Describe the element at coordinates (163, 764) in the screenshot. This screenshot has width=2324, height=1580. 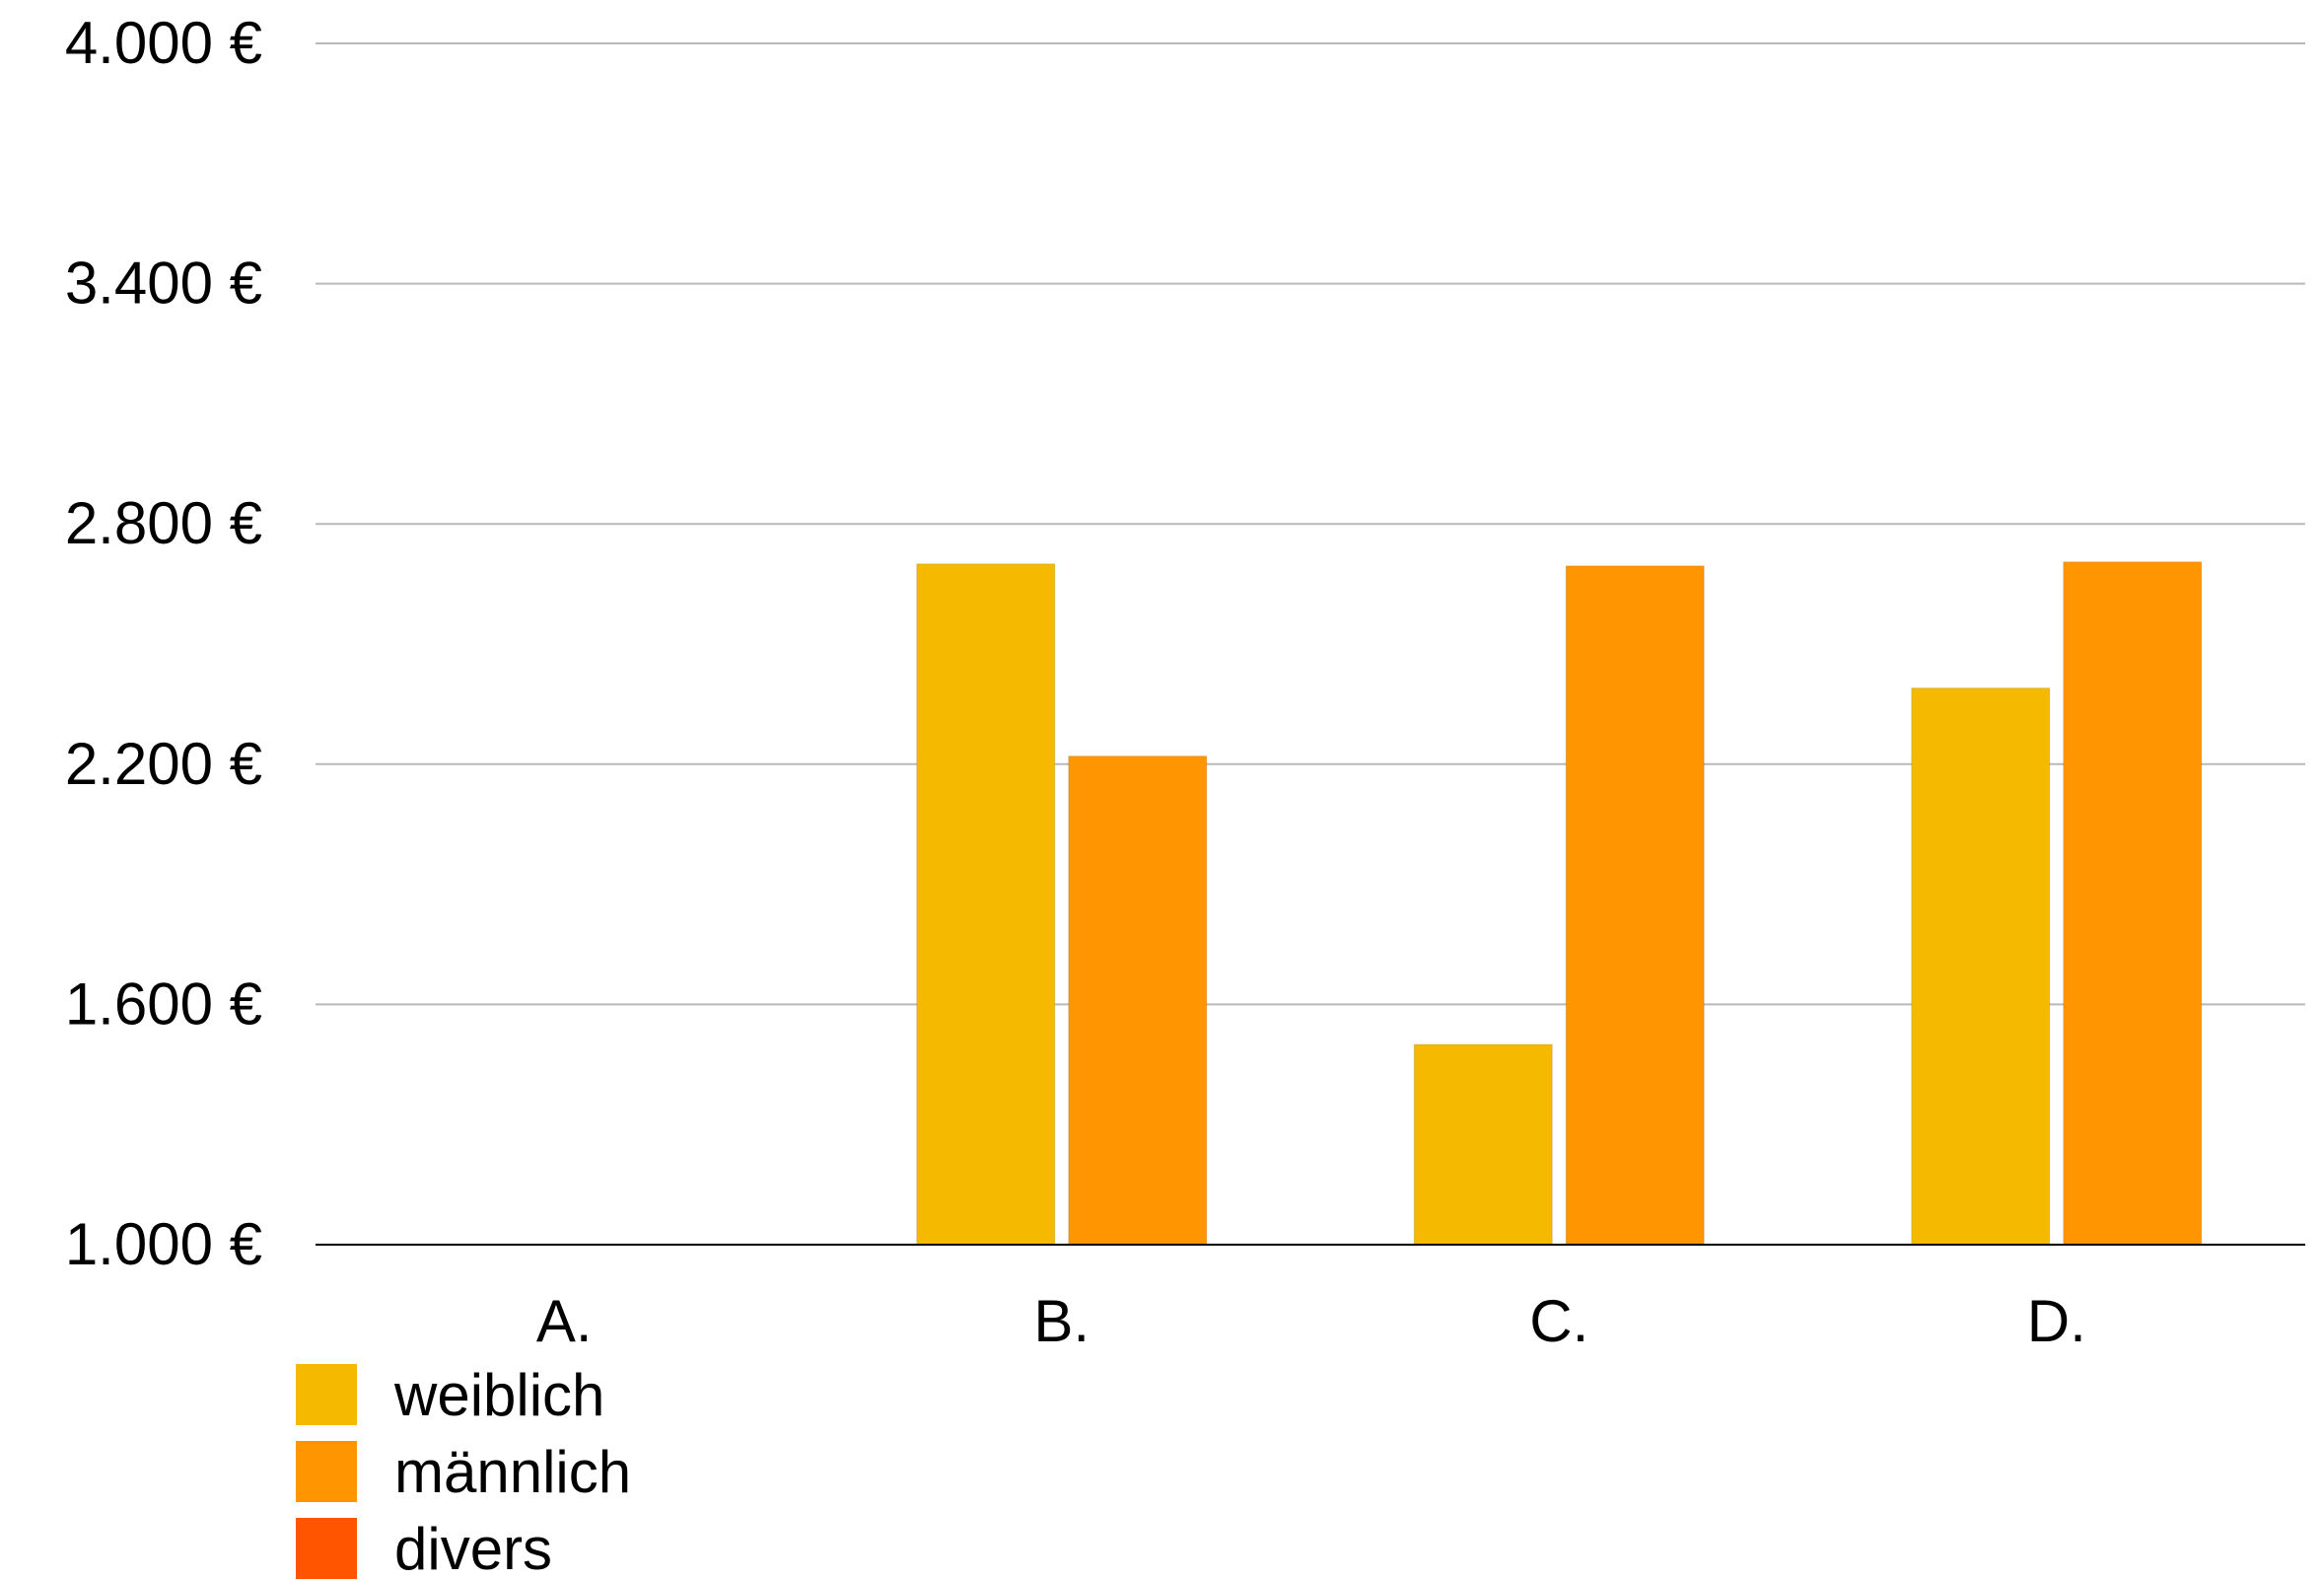
I see `y-tick-label: 2.200 €` at that location.